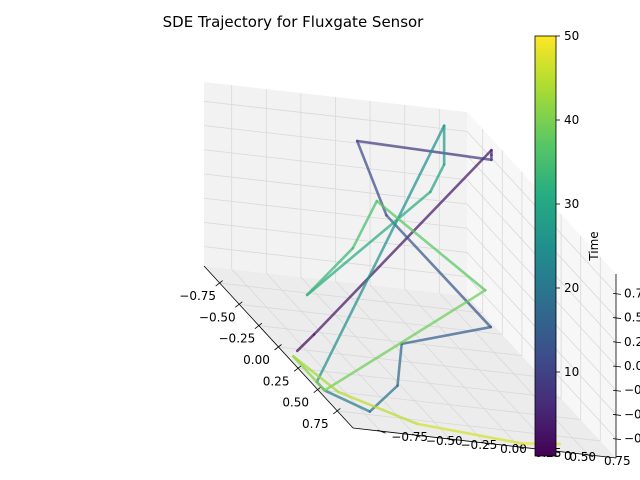 This screenshot has height=480, width=640. I want to click on z-tick-label: −0.75, so click(632, 439).